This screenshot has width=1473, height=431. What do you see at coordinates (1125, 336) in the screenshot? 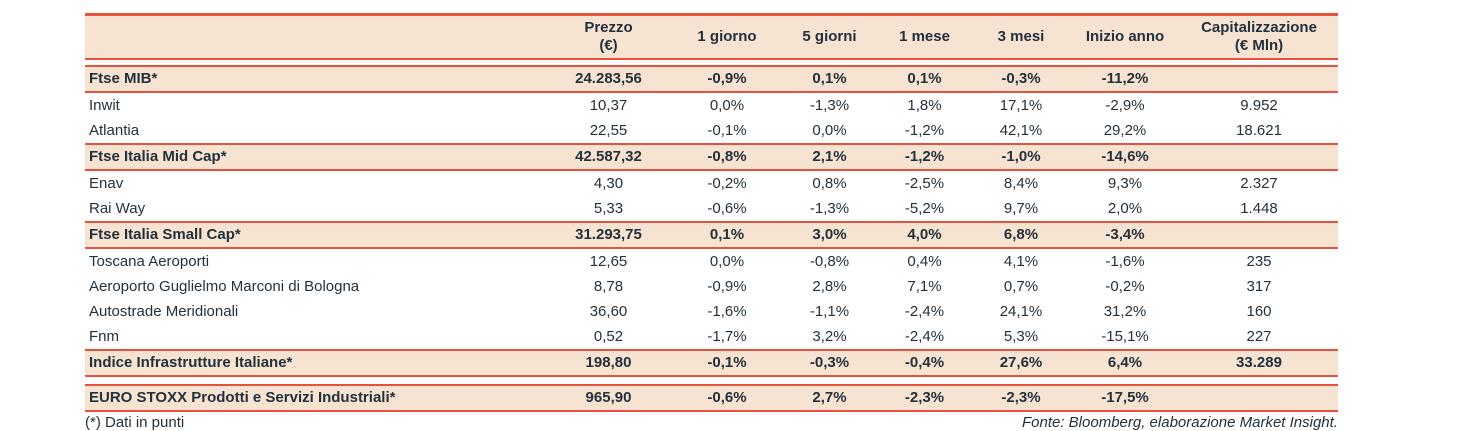
I see `cell-inizio-anno: -15,1%` at bounding box center [1125, 336].